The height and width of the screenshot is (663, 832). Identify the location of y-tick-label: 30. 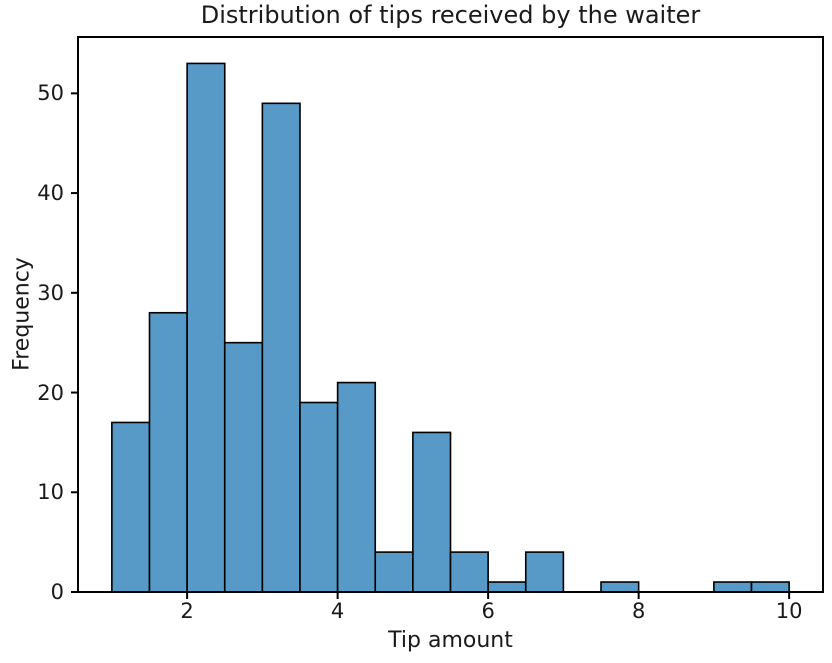
(50, 292).